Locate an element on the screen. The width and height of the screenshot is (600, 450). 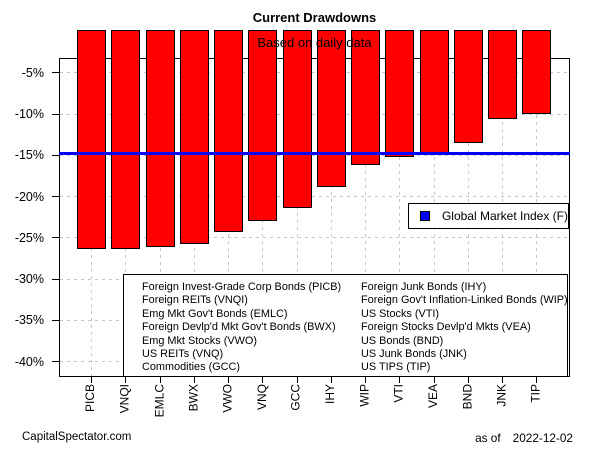
global-market-index-line is located at coordinates (314, 154).